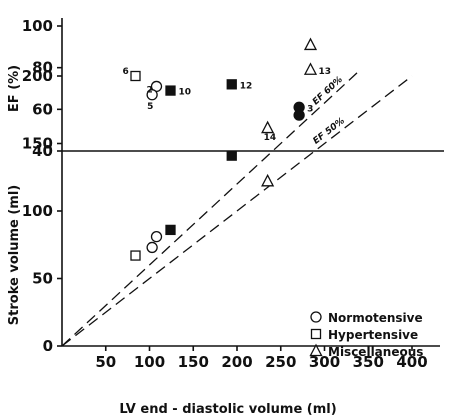 This screenshot has height=415, width=464. I want to click on ef-point-label: 5, so click(150, 107).